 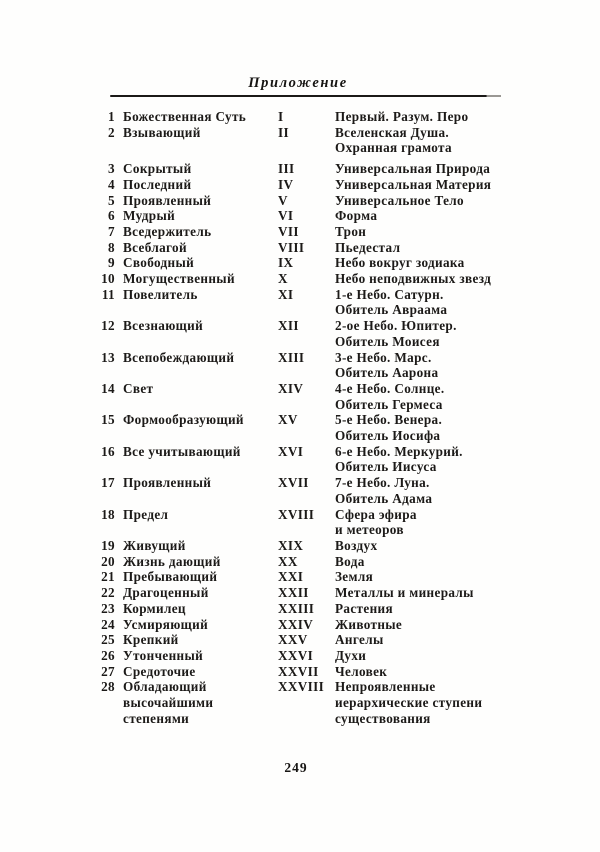 I want to click on row-numeral: XIV, so click(x=302, y=389).